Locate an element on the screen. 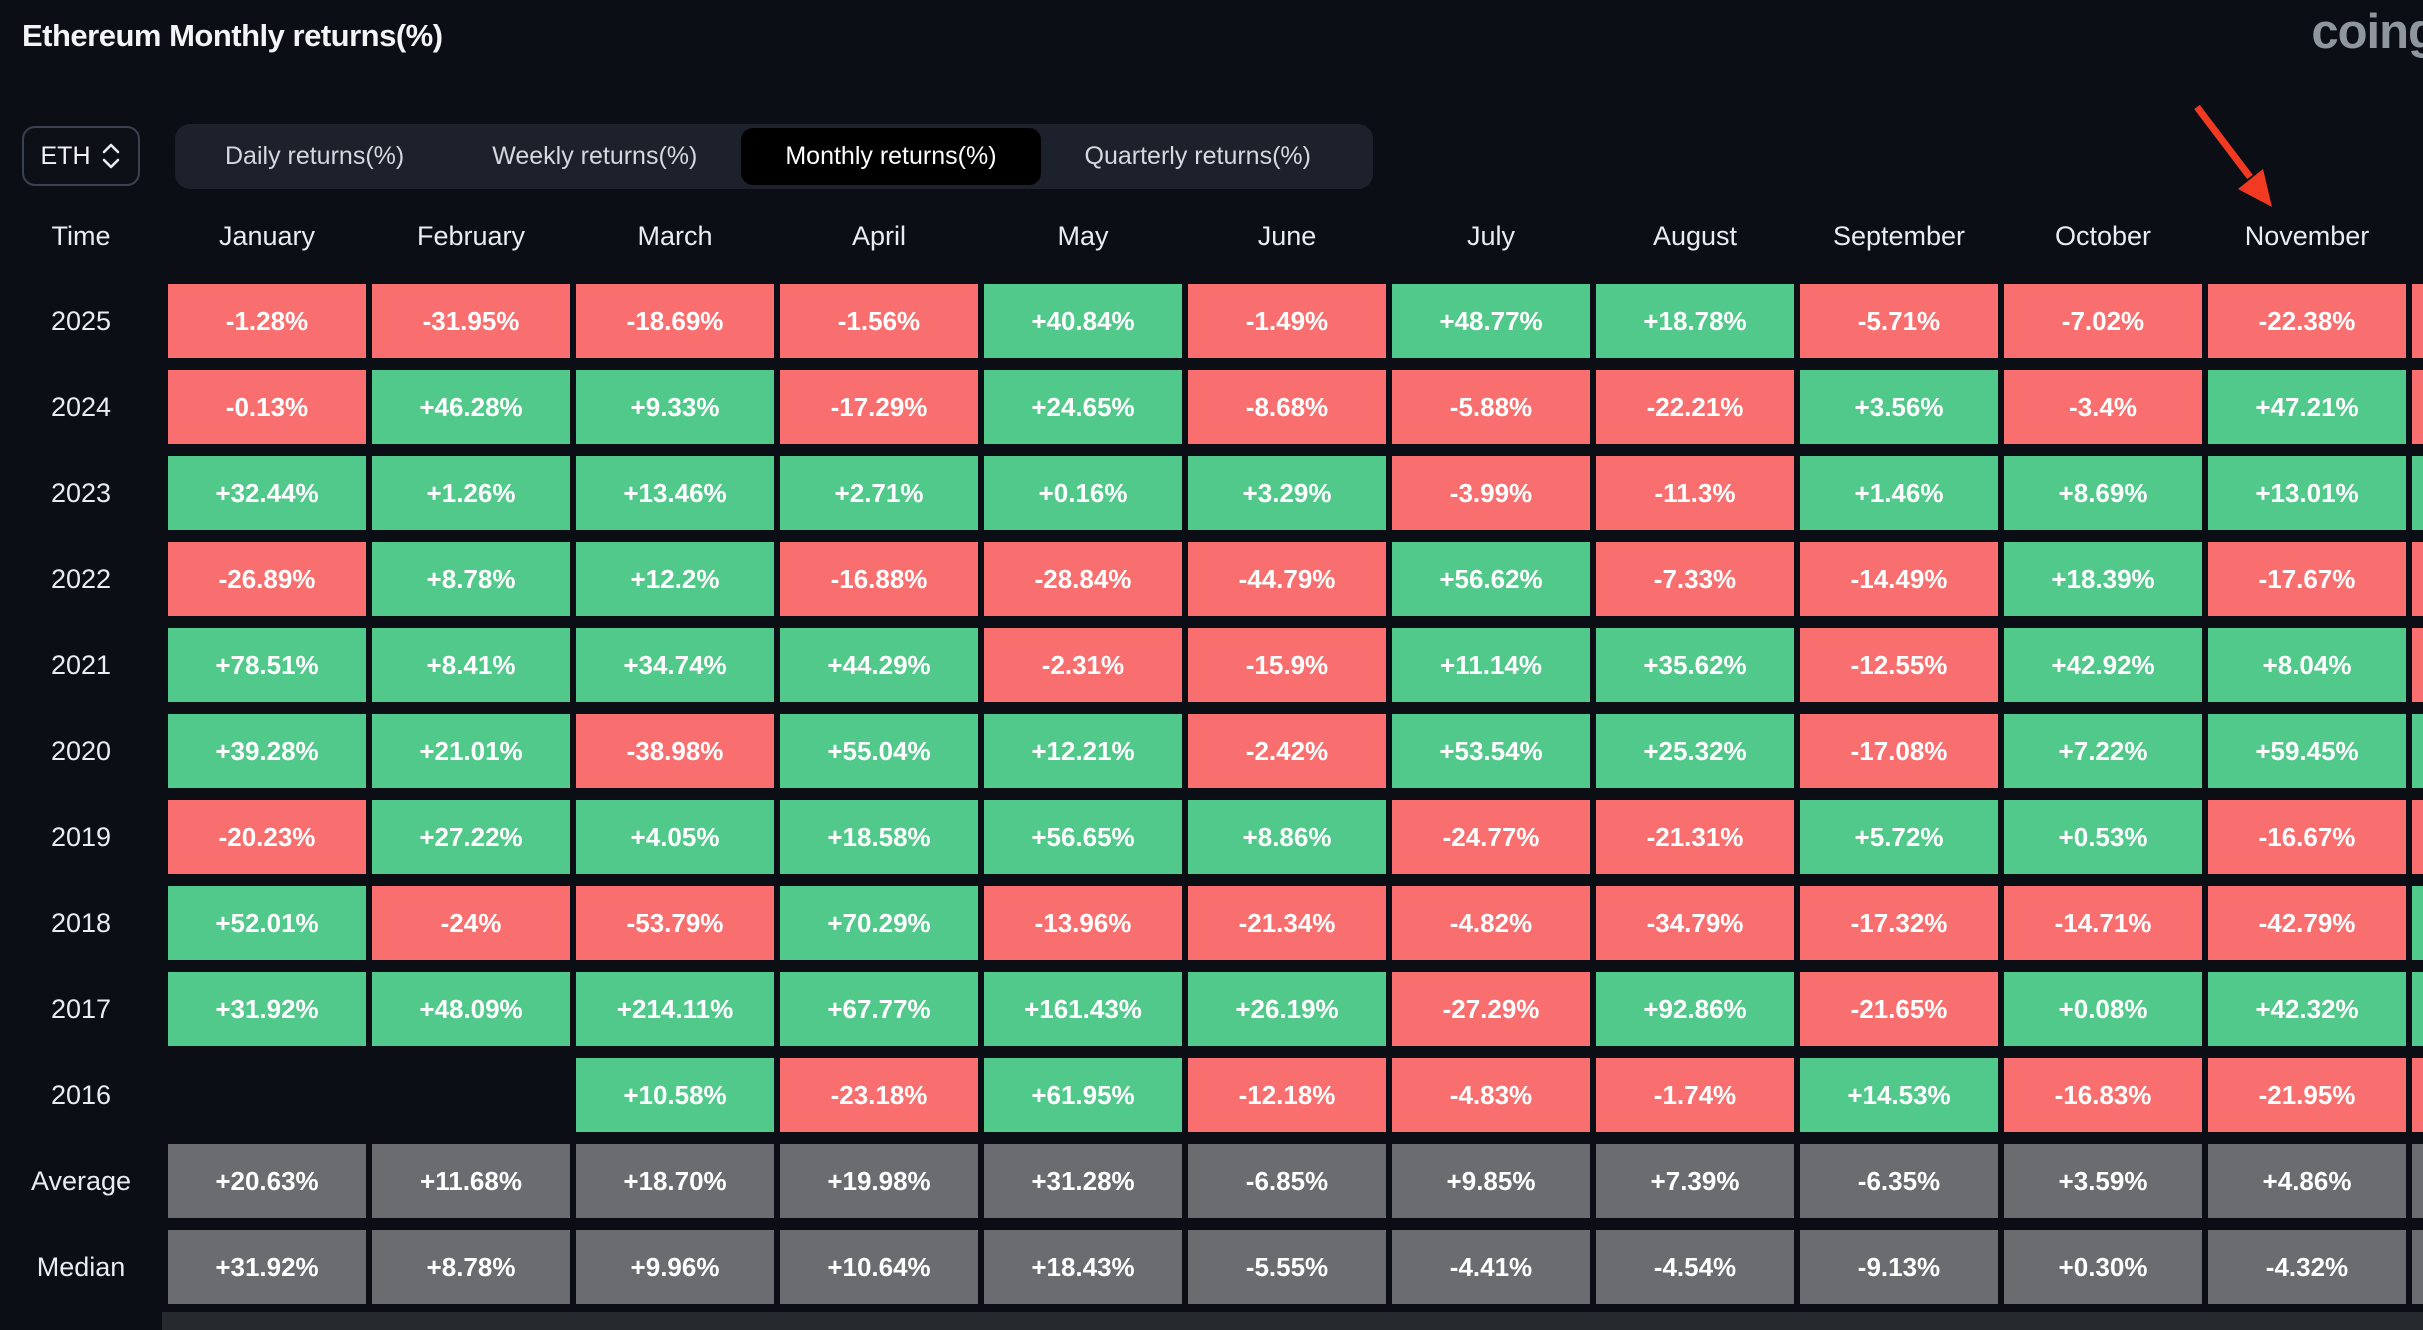  return-cell: +18.70% is located at coordinates (675, 1181).